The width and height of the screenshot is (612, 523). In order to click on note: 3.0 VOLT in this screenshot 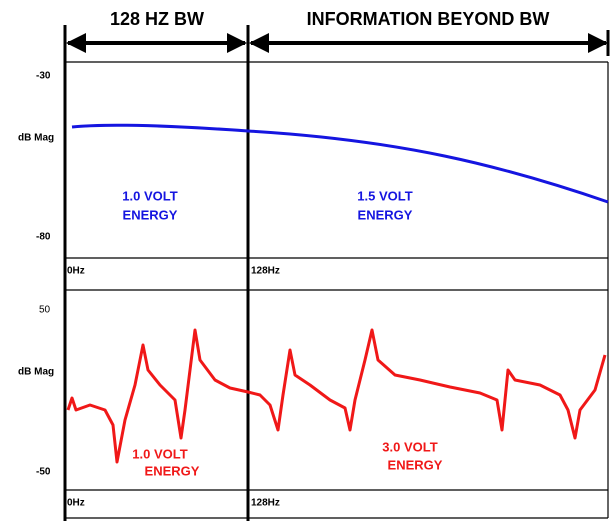, I will do `click(409, 446)`.